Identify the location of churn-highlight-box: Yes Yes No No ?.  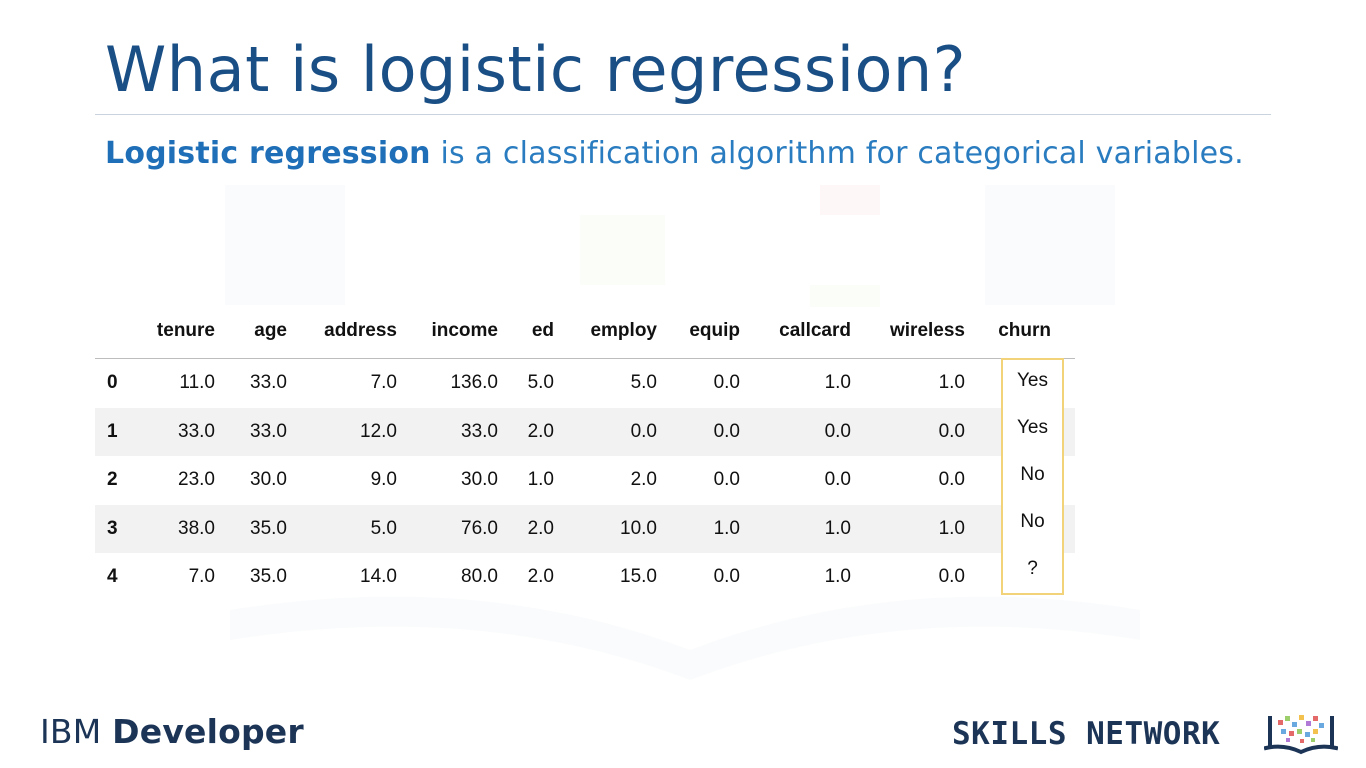
(1032, 476).